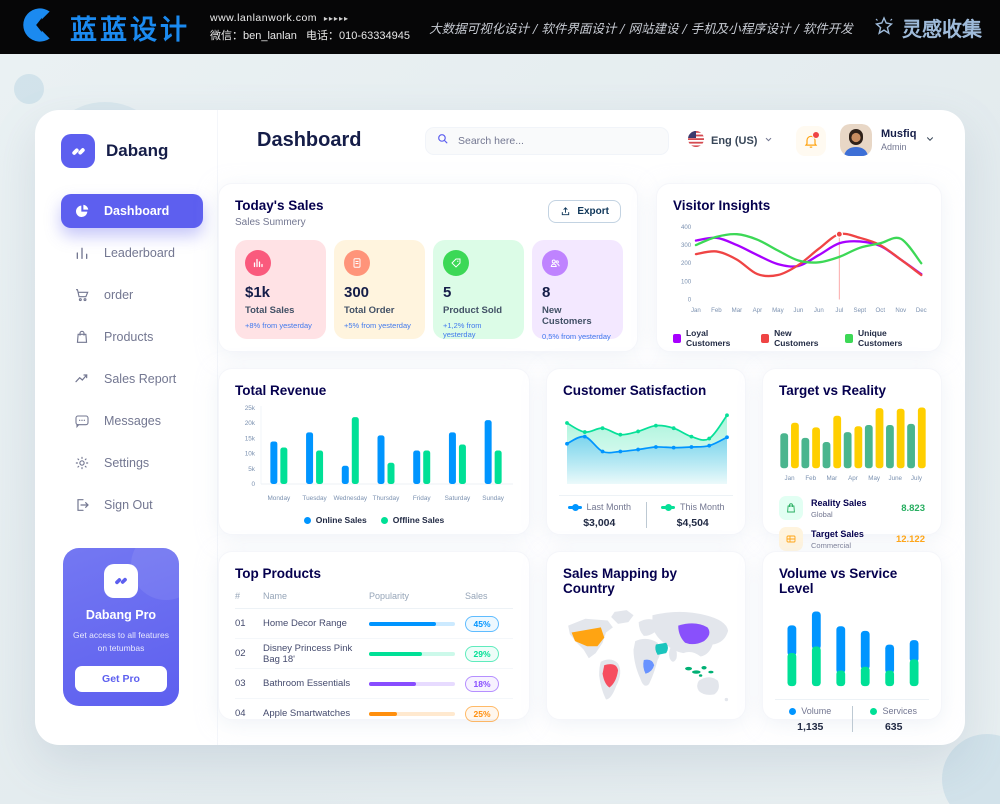 This screenshot has width=1000, height=804. What do you see at coordinates (921, 310) in the screenshot?
I see `svg-text: Dec` at bounding box center [921, 310].